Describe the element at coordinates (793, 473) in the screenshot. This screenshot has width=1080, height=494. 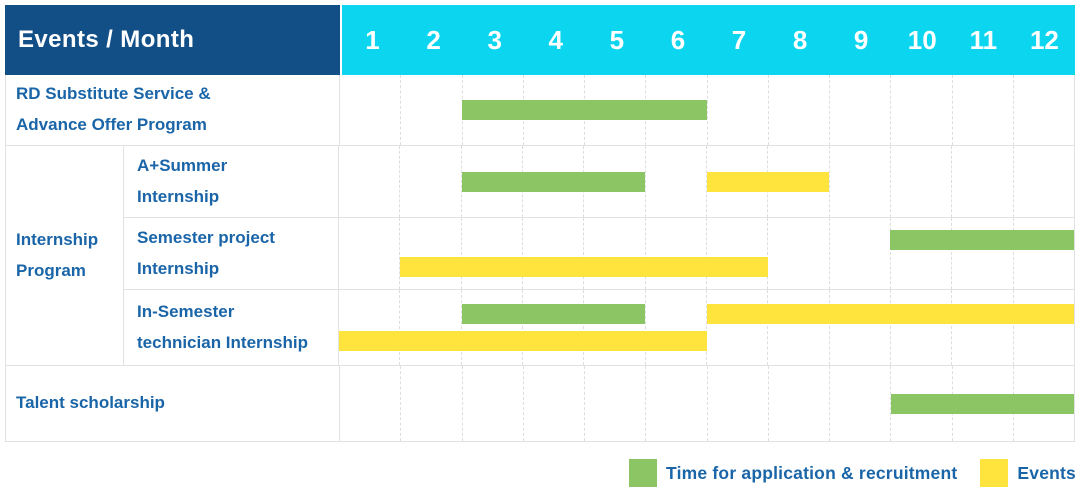
I see `legend-item: Time for application & recruitment` at that location.